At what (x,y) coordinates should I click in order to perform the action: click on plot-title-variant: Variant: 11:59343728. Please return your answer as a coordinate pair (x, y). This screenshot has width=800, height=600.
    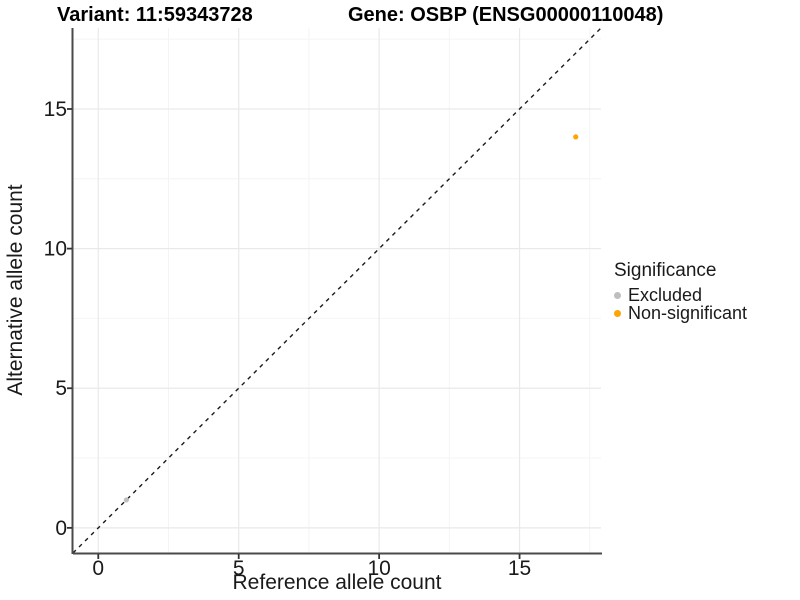
    Looking at the image, I should click on (155, 15).